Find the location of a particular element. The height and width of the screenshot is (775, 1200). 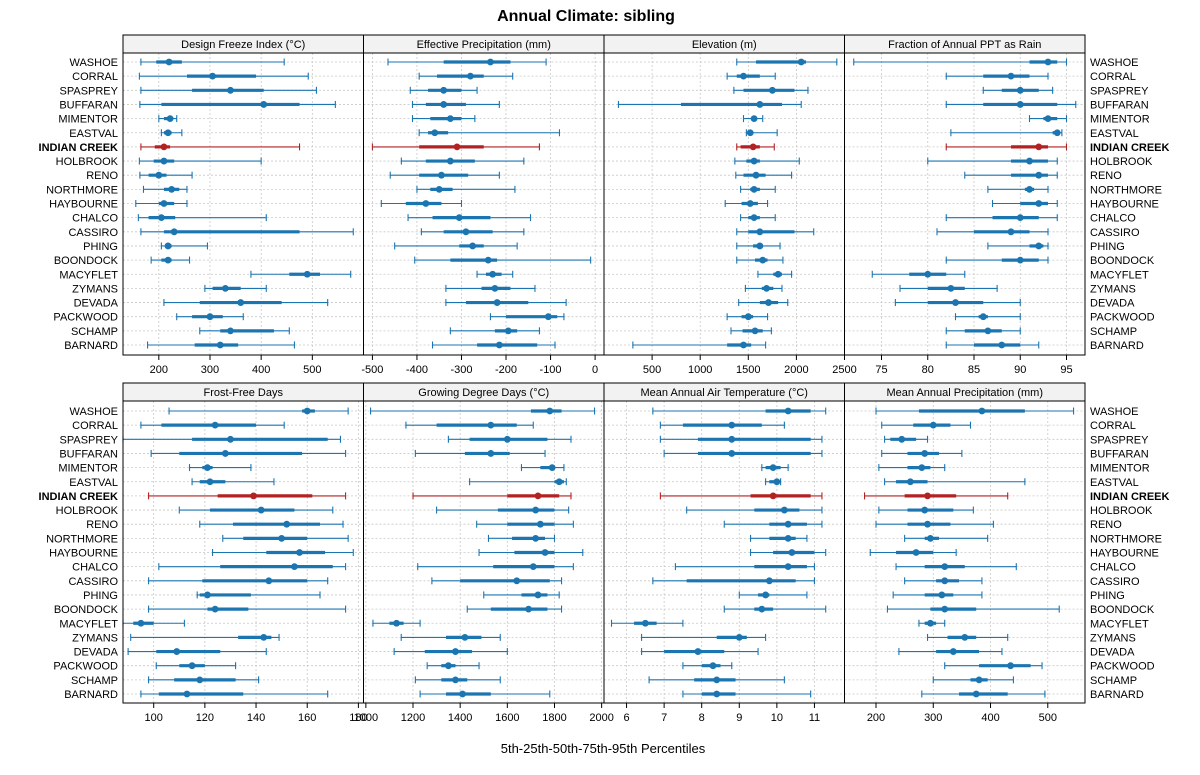

site-label-right: SCHAMP is located at coordinates (1113, 332).